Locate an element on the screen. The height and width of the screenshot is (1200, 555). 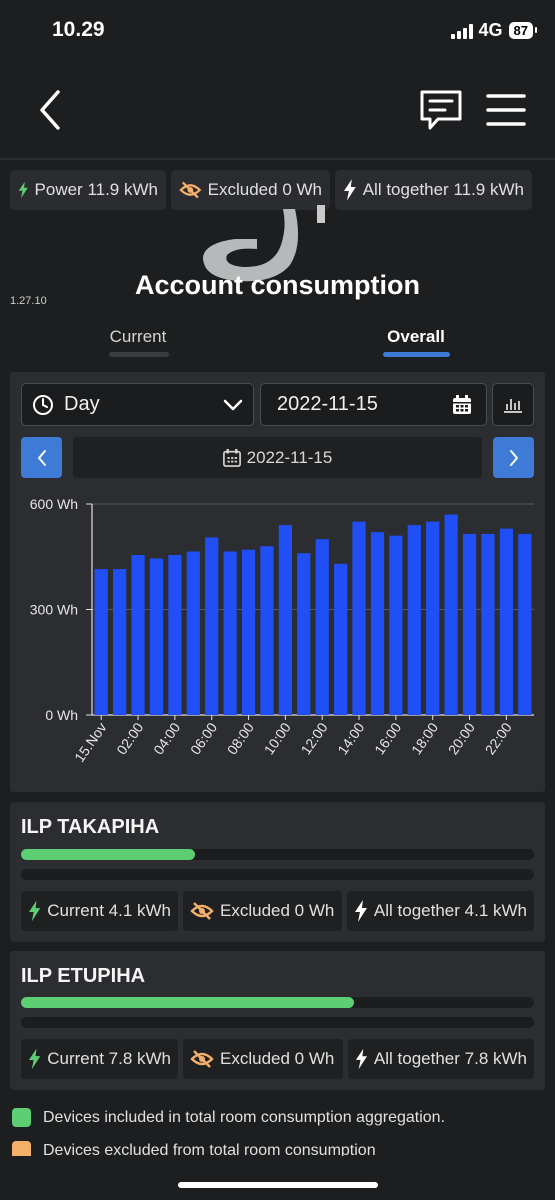
current-value: Current 4.1 kWh is located at coordinates (109, 910).